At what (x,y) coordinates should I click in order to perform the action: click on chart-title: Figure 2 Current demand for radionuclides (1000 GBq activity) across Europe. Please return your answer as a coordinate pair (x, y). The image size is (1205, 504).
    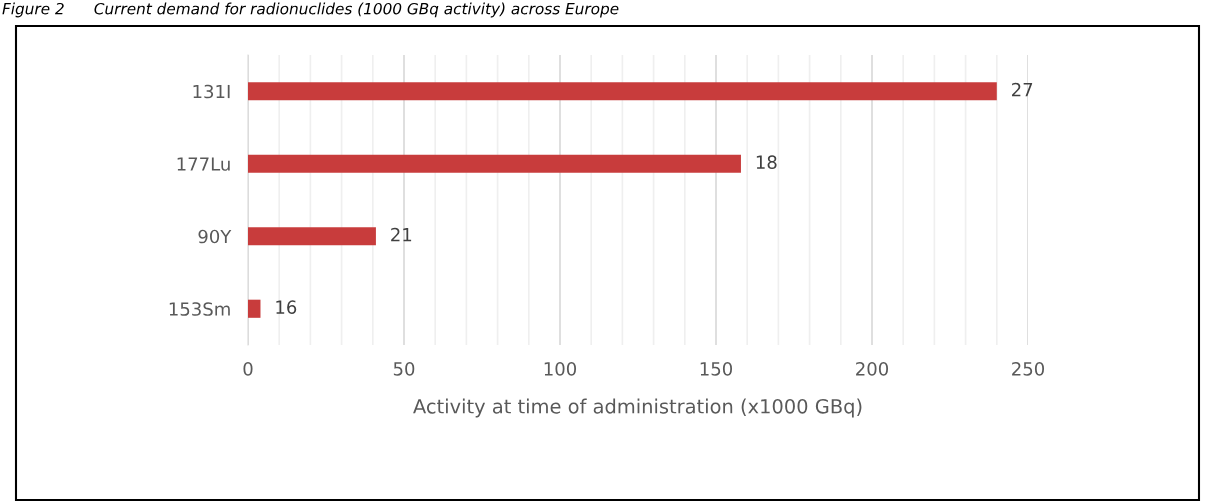
    Looking at the image, I should click on (310, 10).